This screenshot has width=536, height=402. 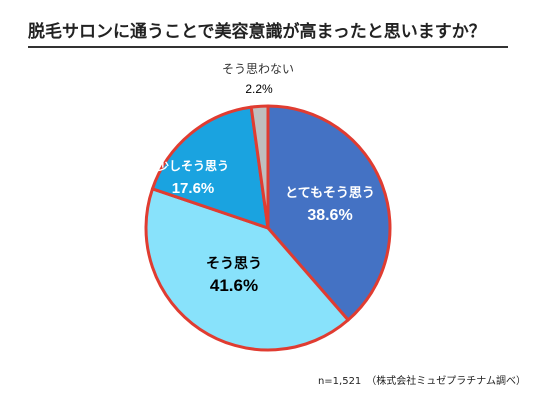 What do you see at coordinates (193, 188) in the screenshot?
I see `slice-value-3: 17.6%` at bounding box center [193, 188].